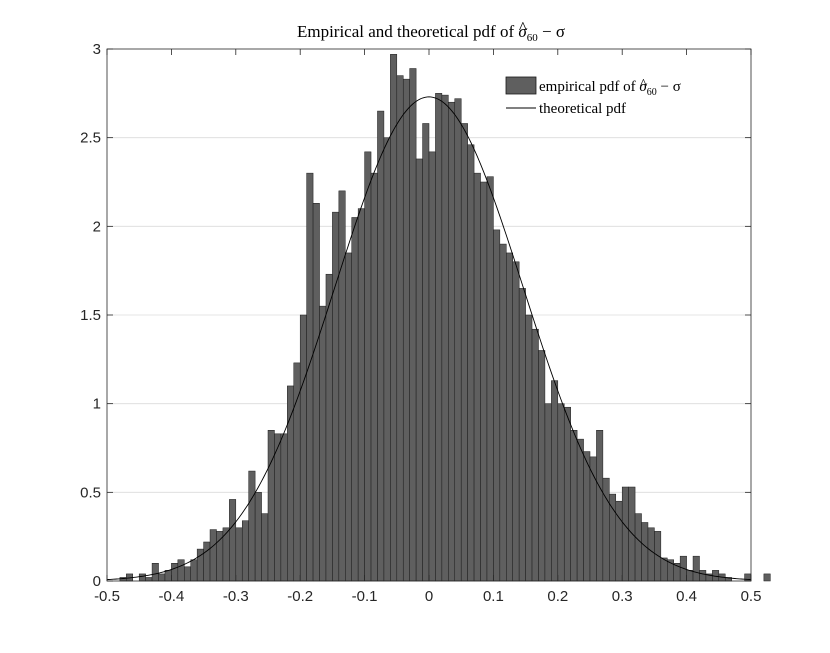 This screenshot has height=653, width=830. I want to click on legend-empirical-hat: ^, so click(643, 85).